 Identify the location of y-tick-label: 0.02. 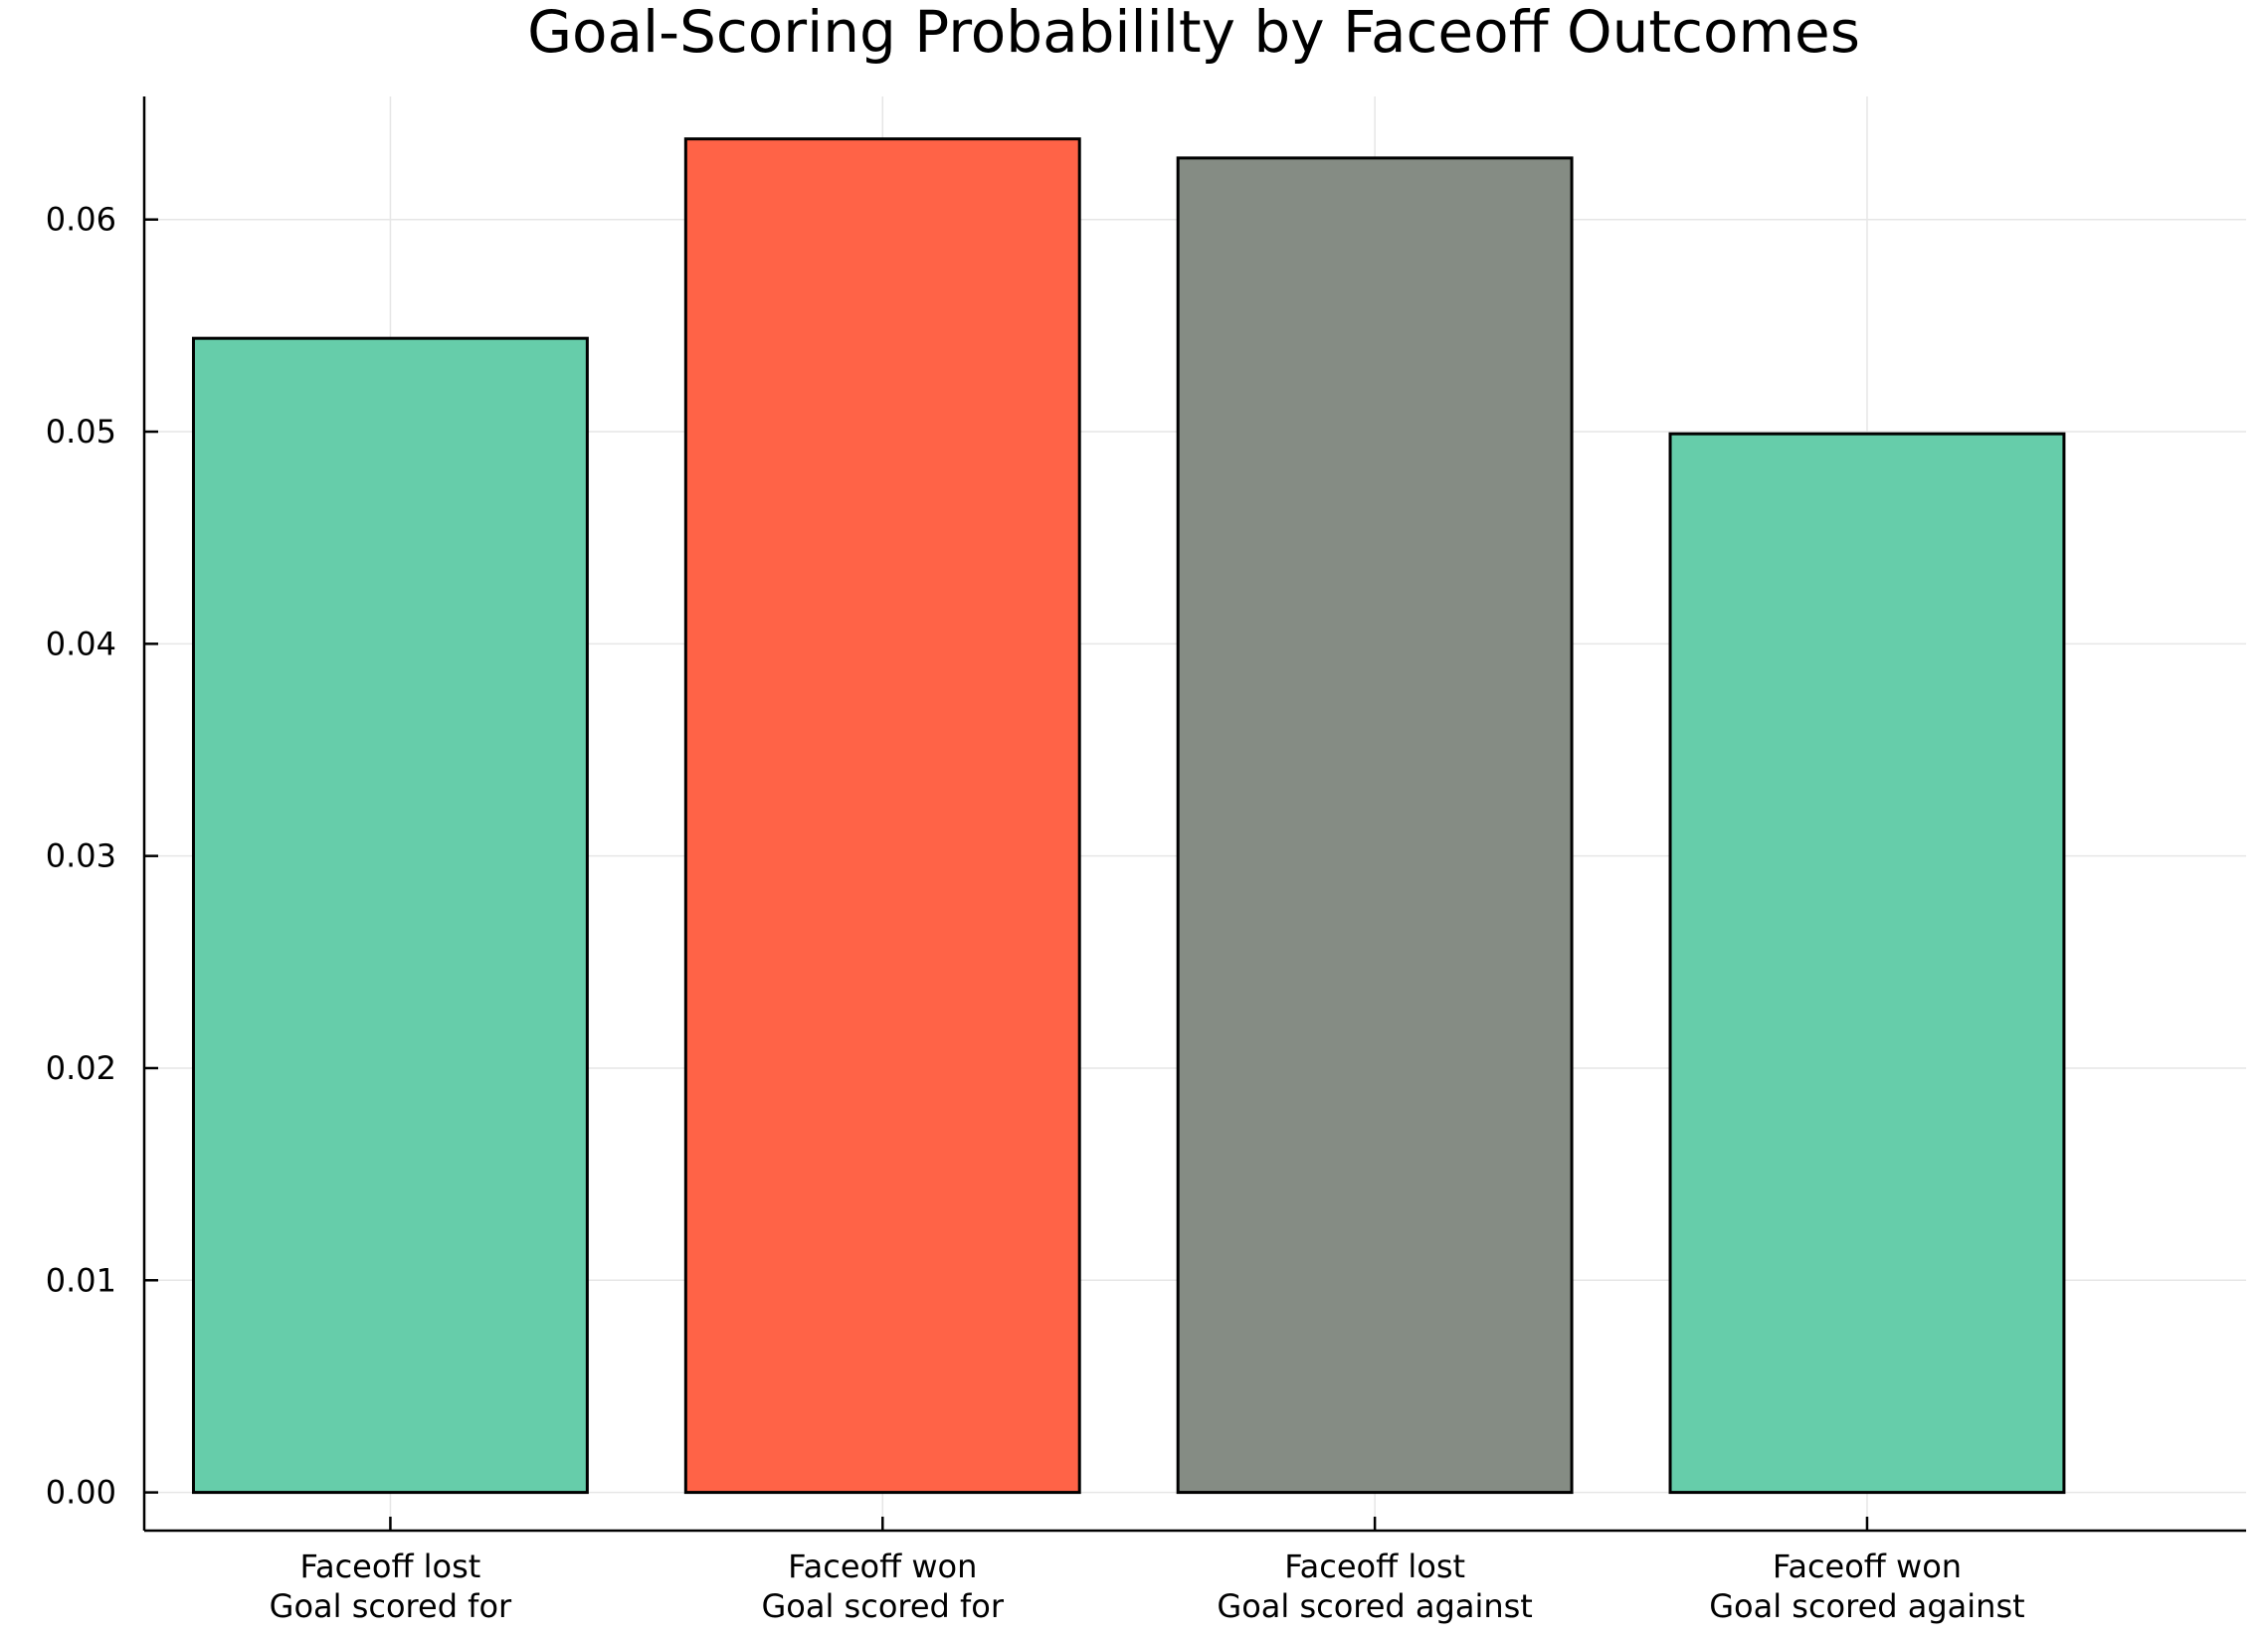
(81, 1068).